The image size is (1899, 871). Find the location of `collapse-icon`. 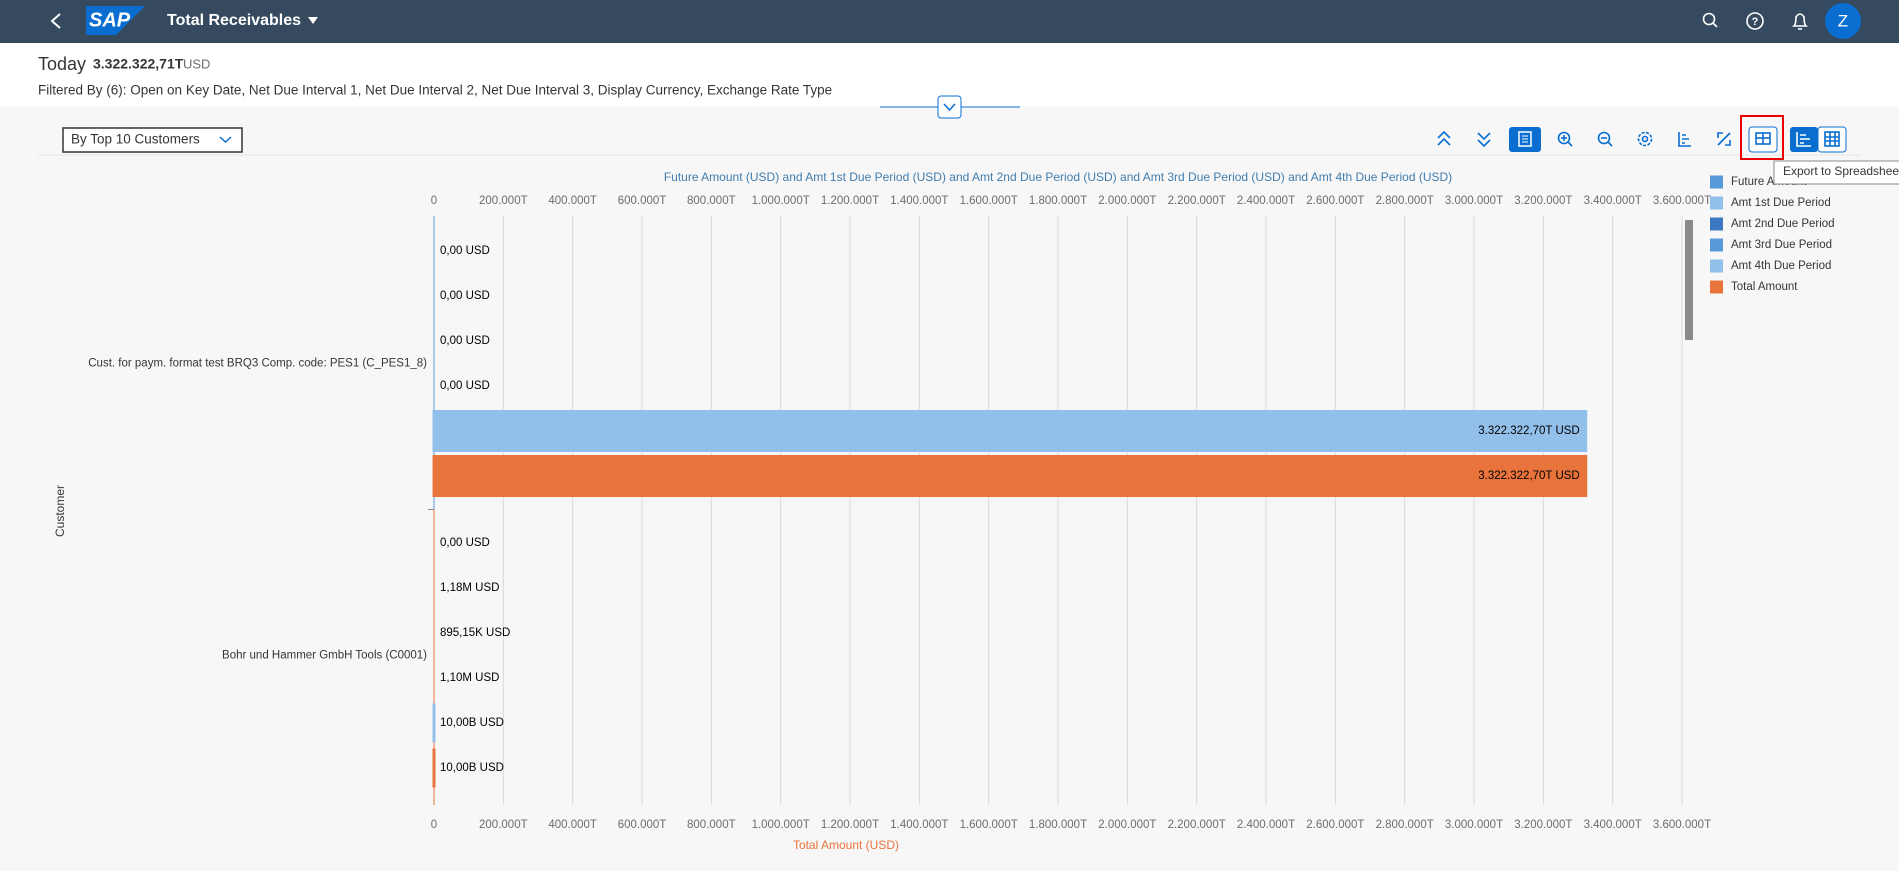

collapse-icon is located at coordinates (949, 107).